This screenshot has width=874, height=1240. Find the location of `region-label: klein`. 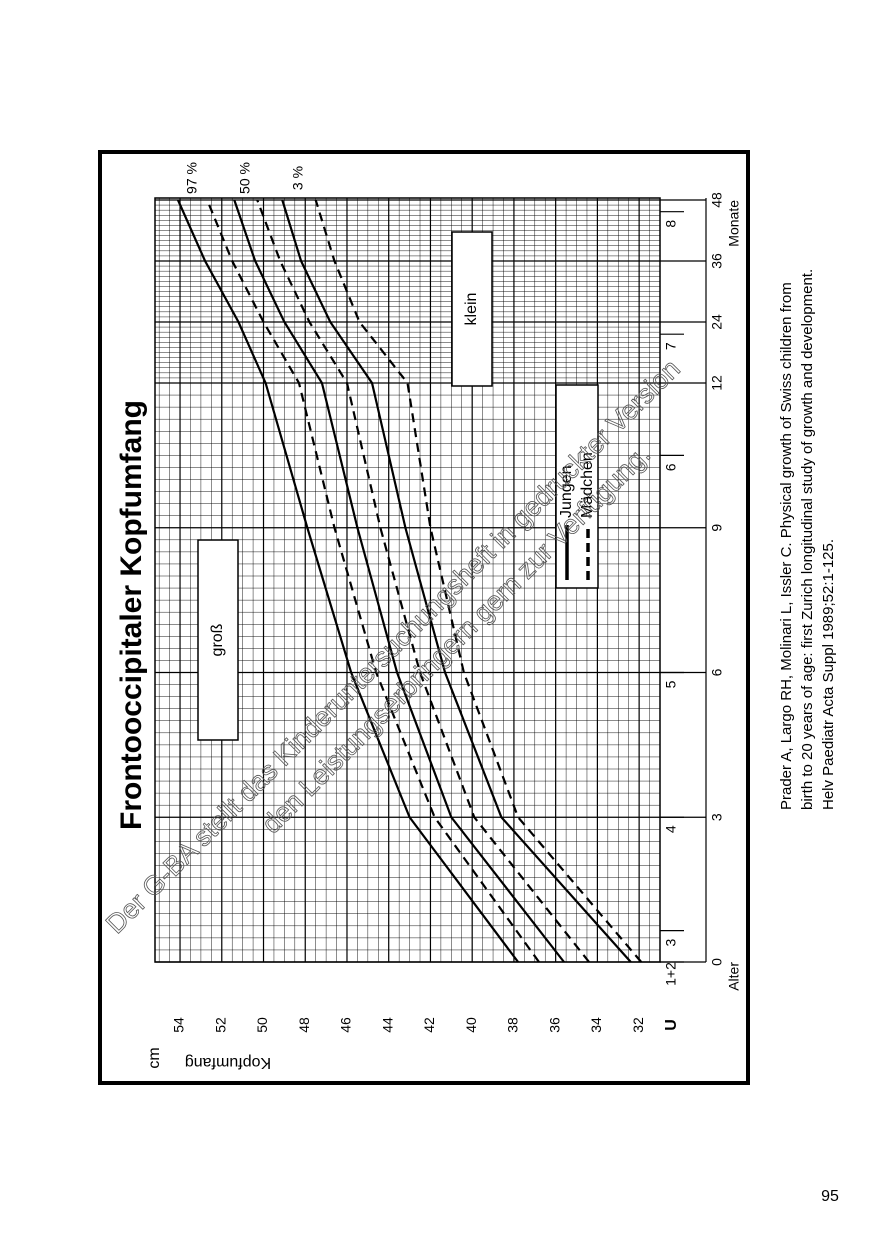

region-label: klein is located at coordinates (471, 309).